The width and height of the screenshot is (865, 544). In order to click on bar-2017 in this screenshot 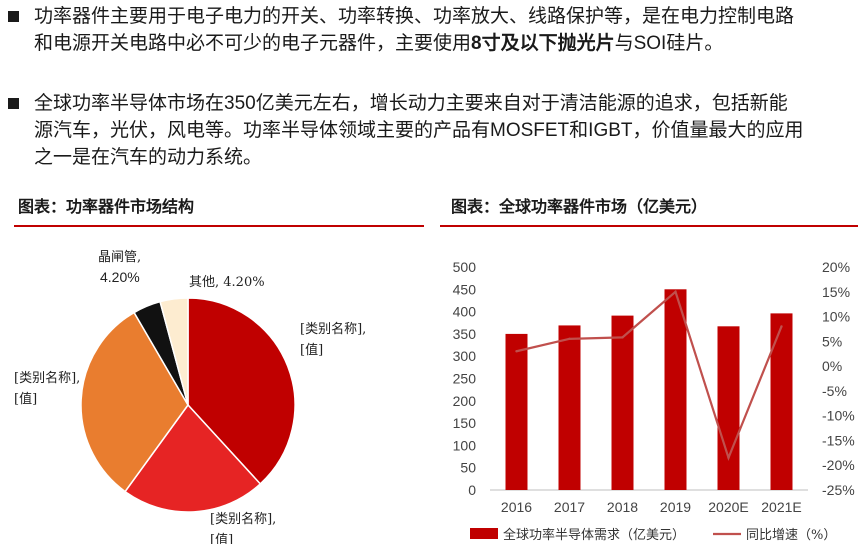, I will do `click(569, 407)`.